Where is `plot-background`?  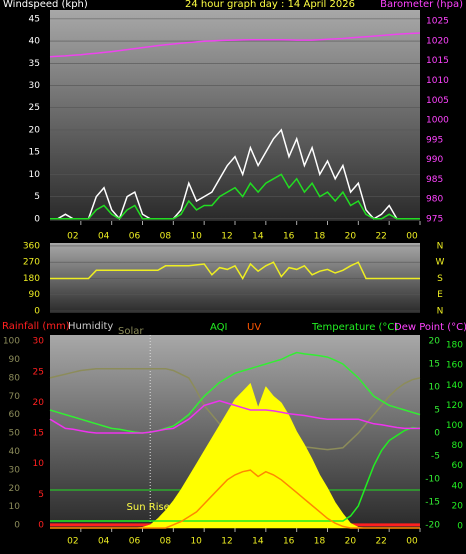 plot-background is located at coordinates (235, 278).